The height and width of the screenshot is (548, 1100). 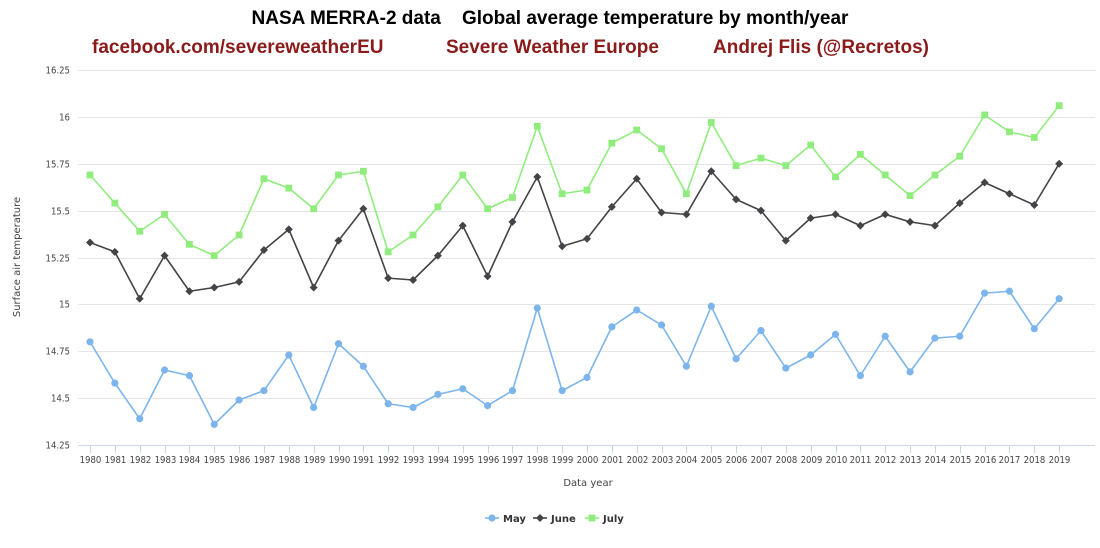 What do you see at coordinates (1035, 460) in the screenshot?
I see `x-tick-label: 2018` at bounding box center [1035, 460].